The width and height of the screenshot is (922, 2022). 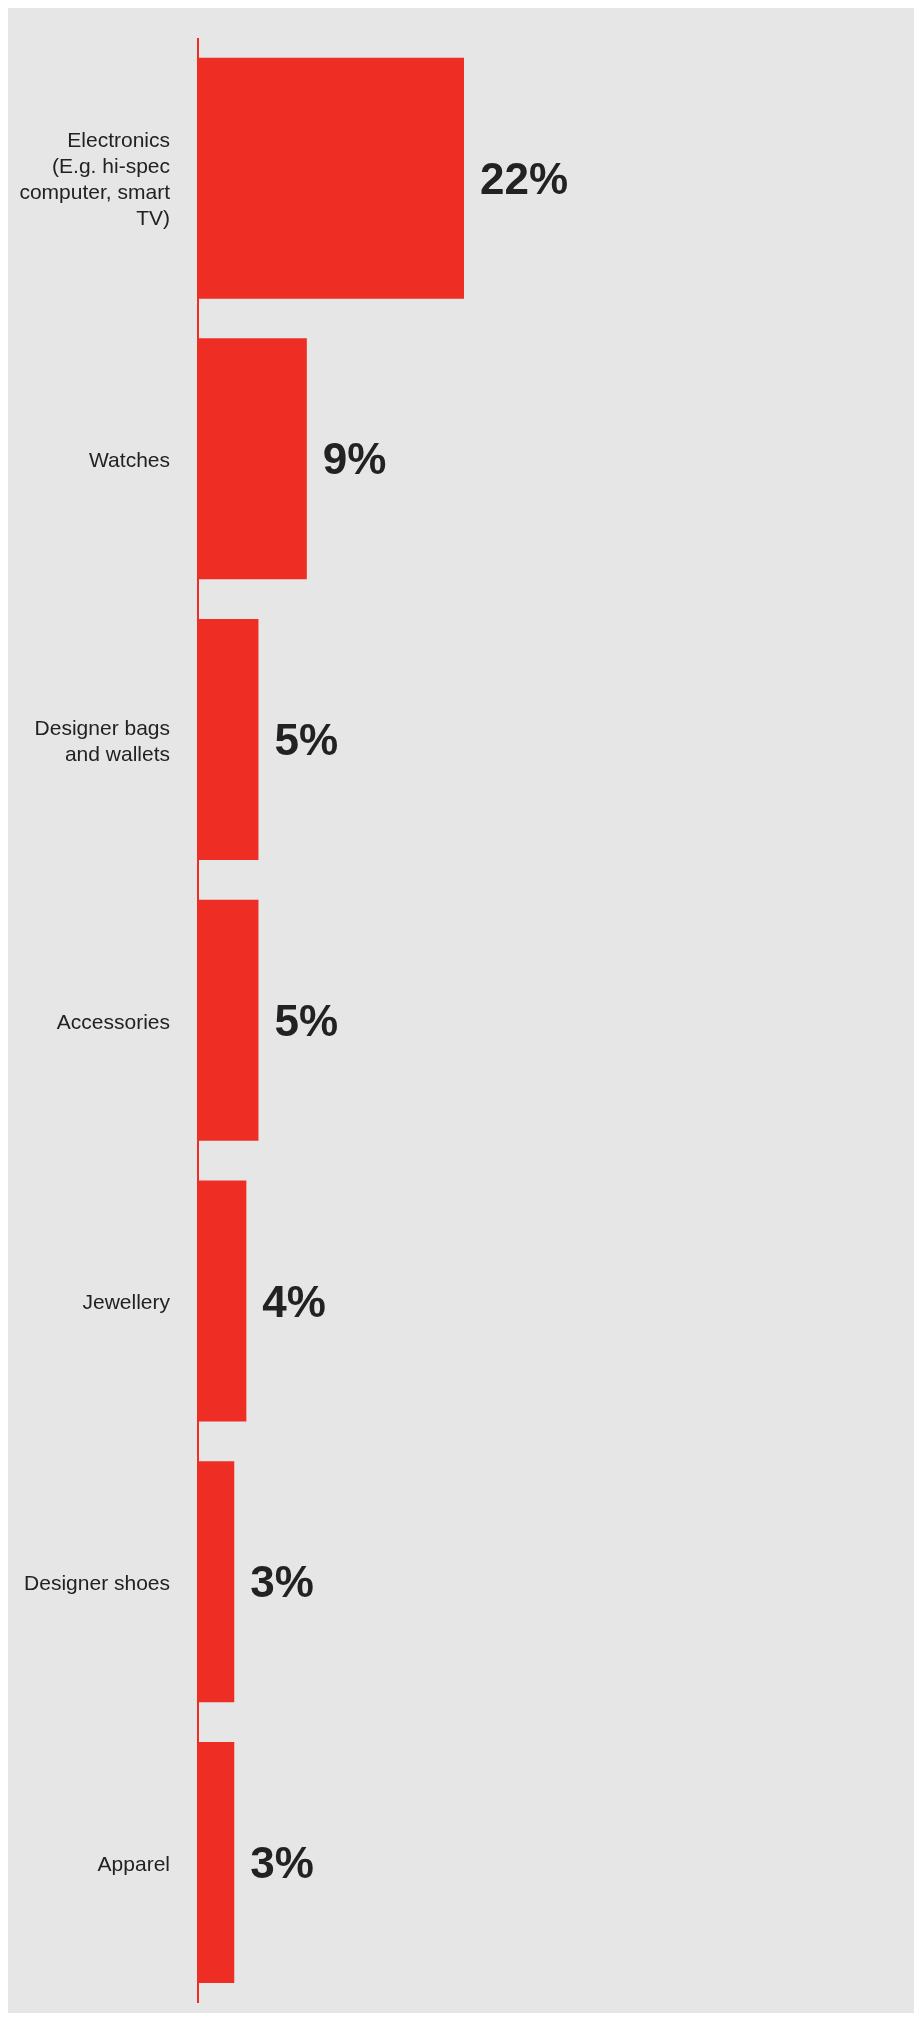 What do you see at coordinates (102, 740) in the screenshot?
I see `y-tick-label: Designer bags and wallets` at bounding box center [102, 740].